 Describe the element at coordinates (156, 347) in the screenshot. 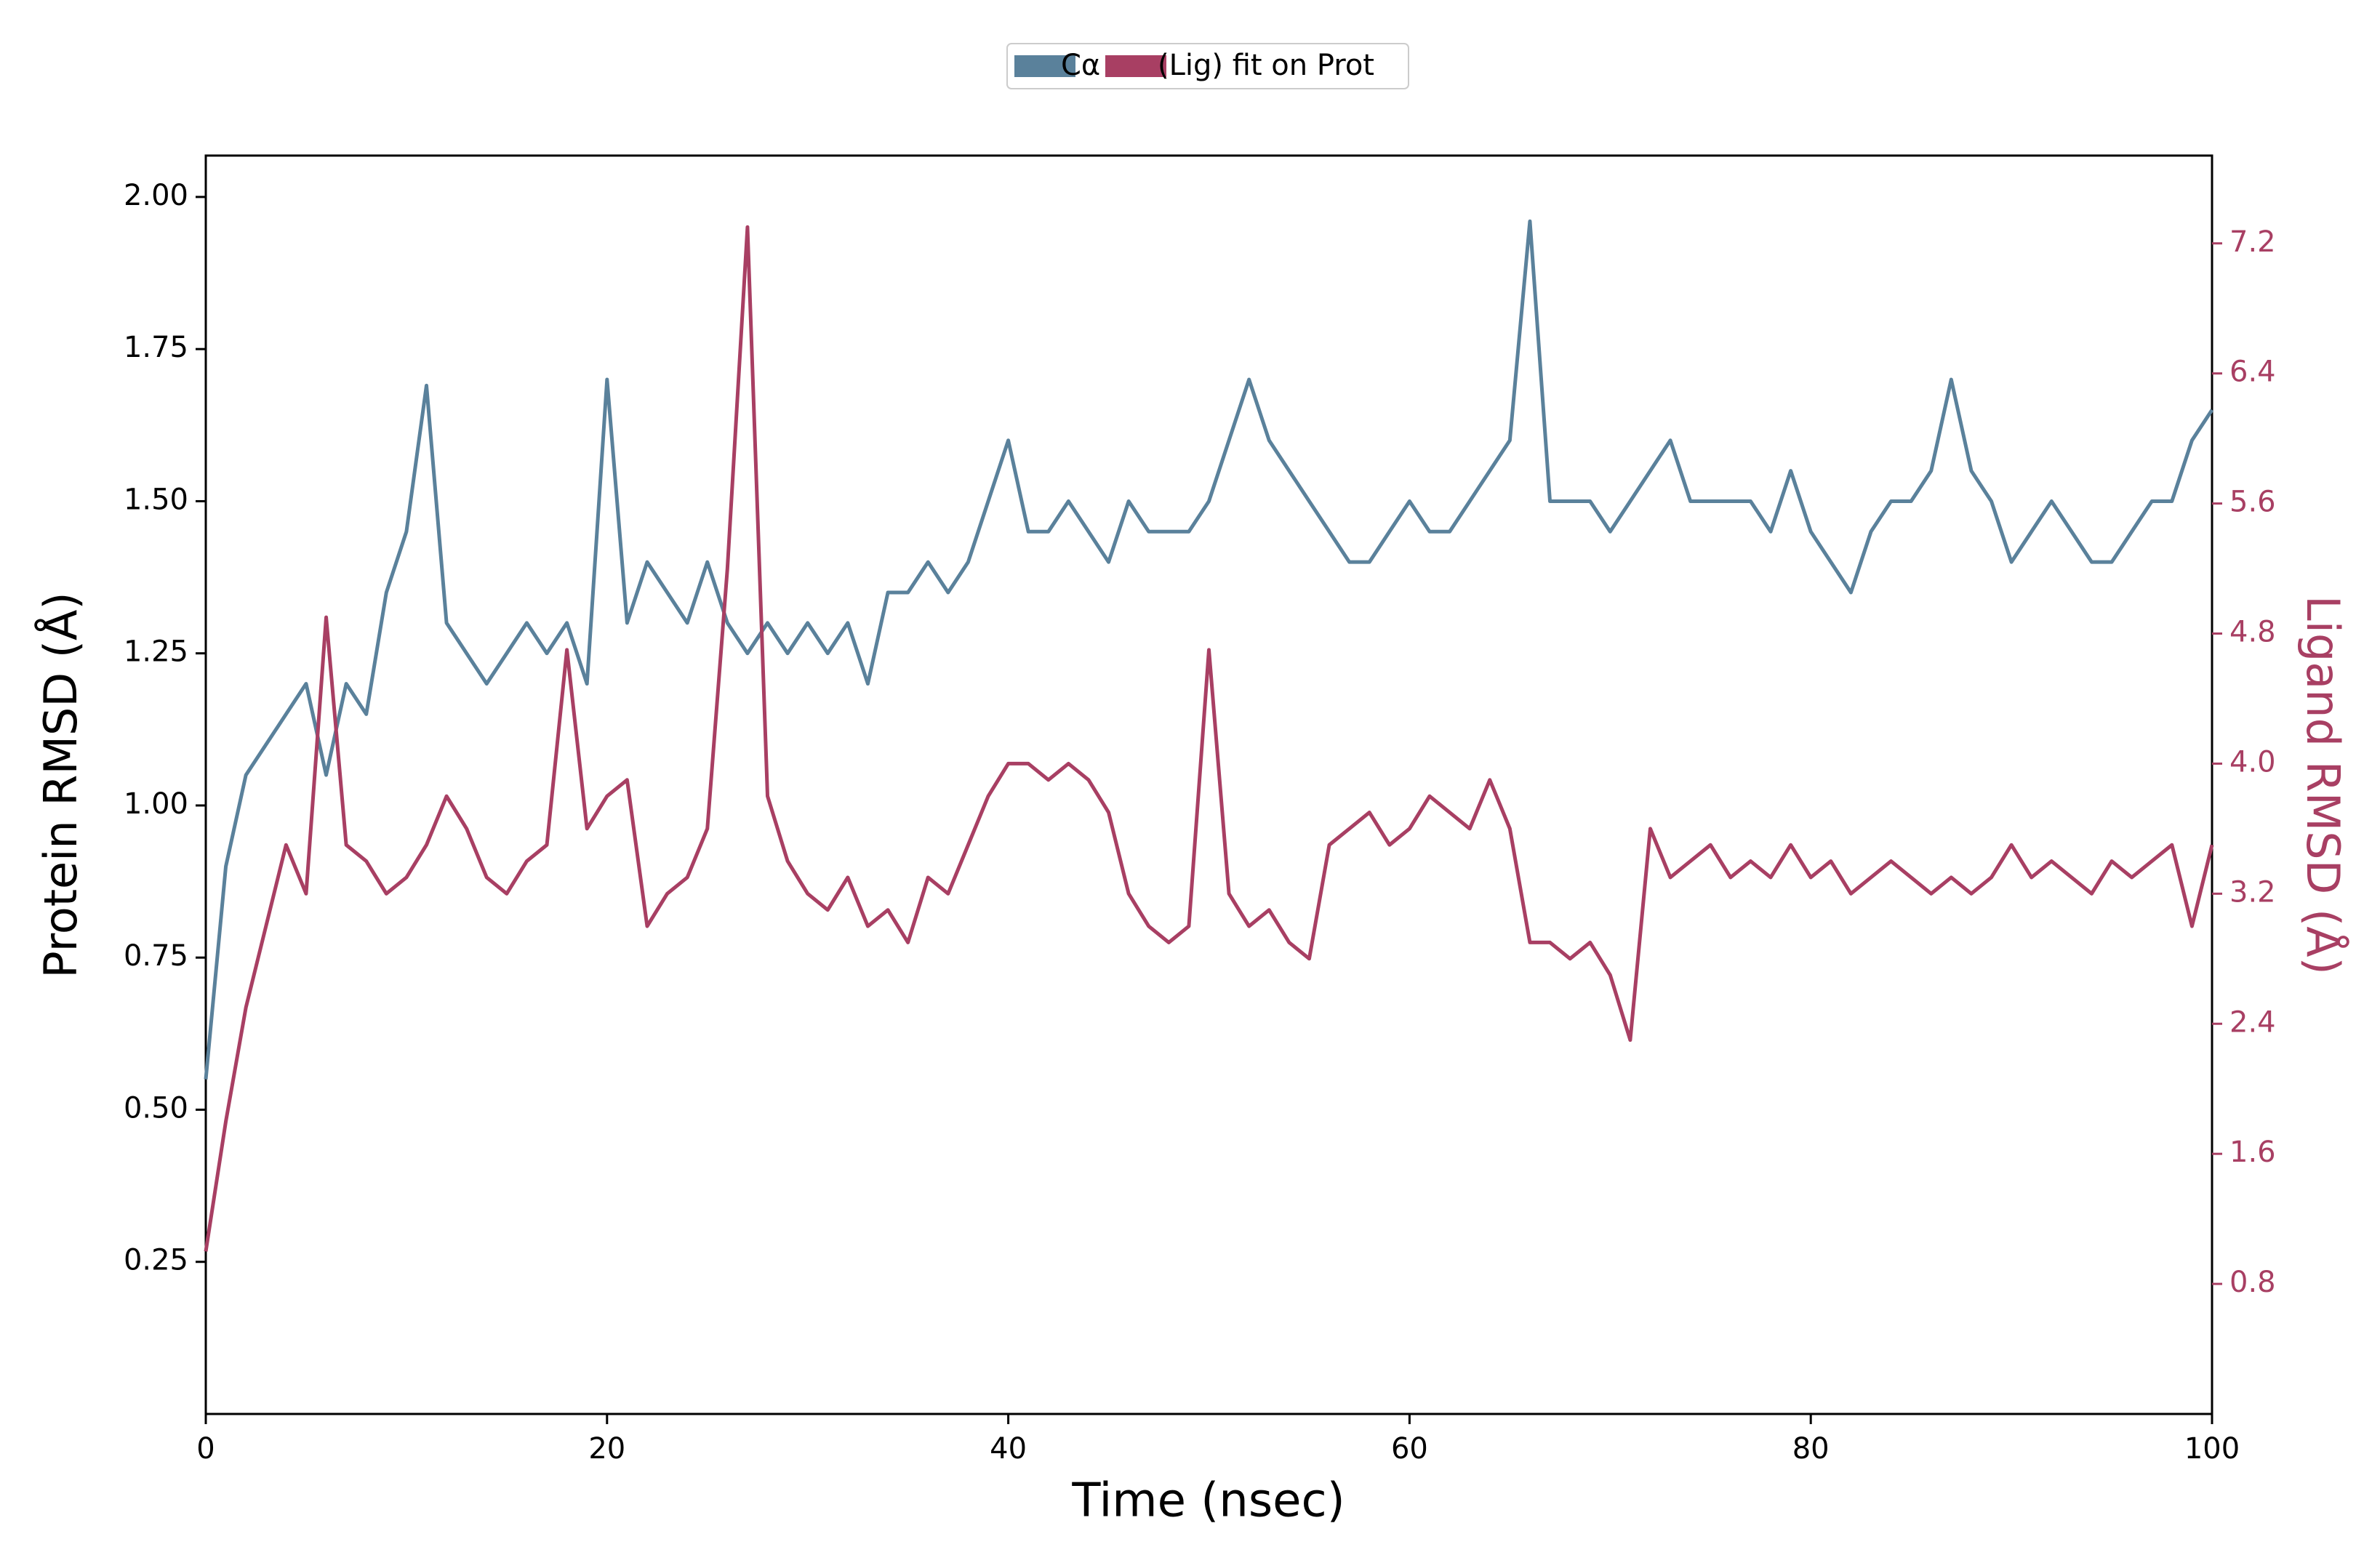

I see `y-tick-label: 1.75` at that location.